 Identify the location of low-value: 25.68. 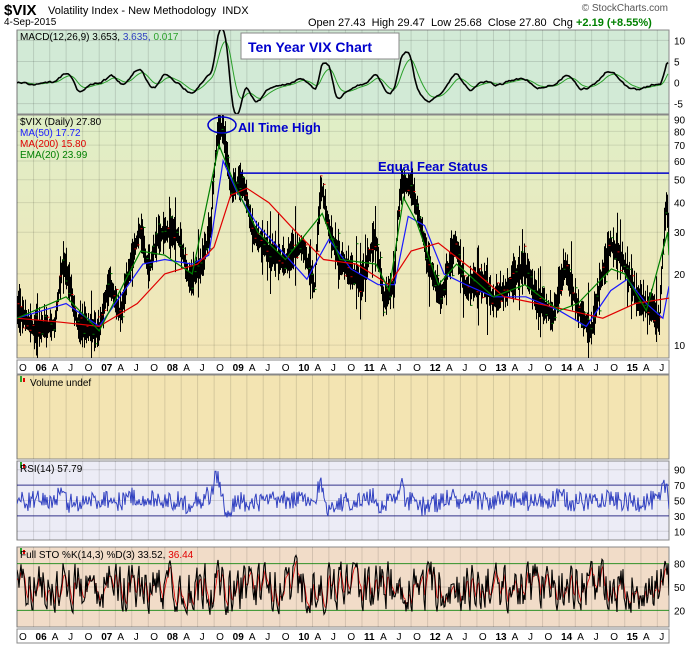
(468, 23).